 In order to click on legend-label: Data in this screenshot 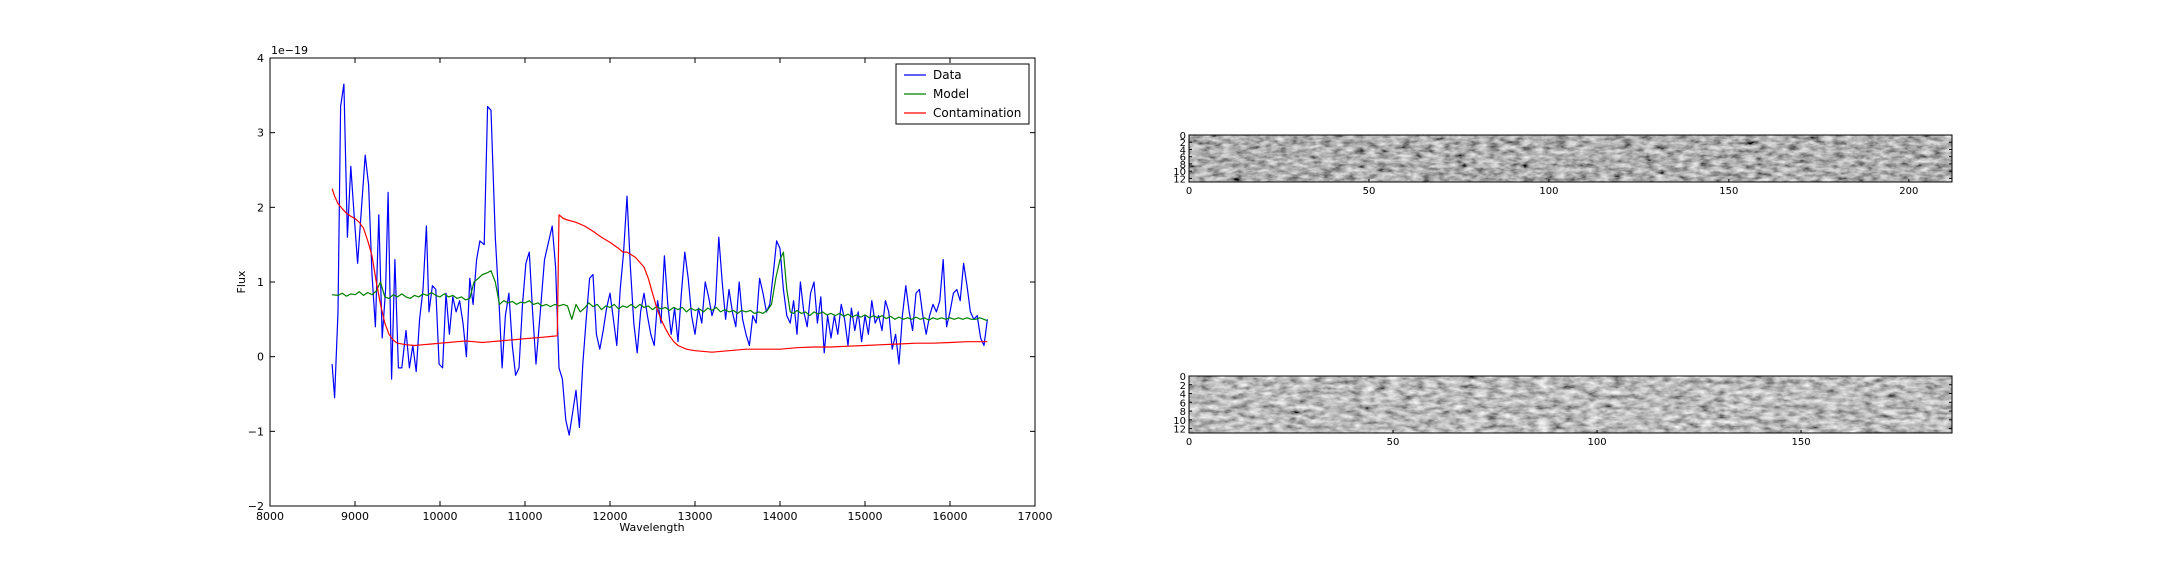, I will do `click(947, 75)`.